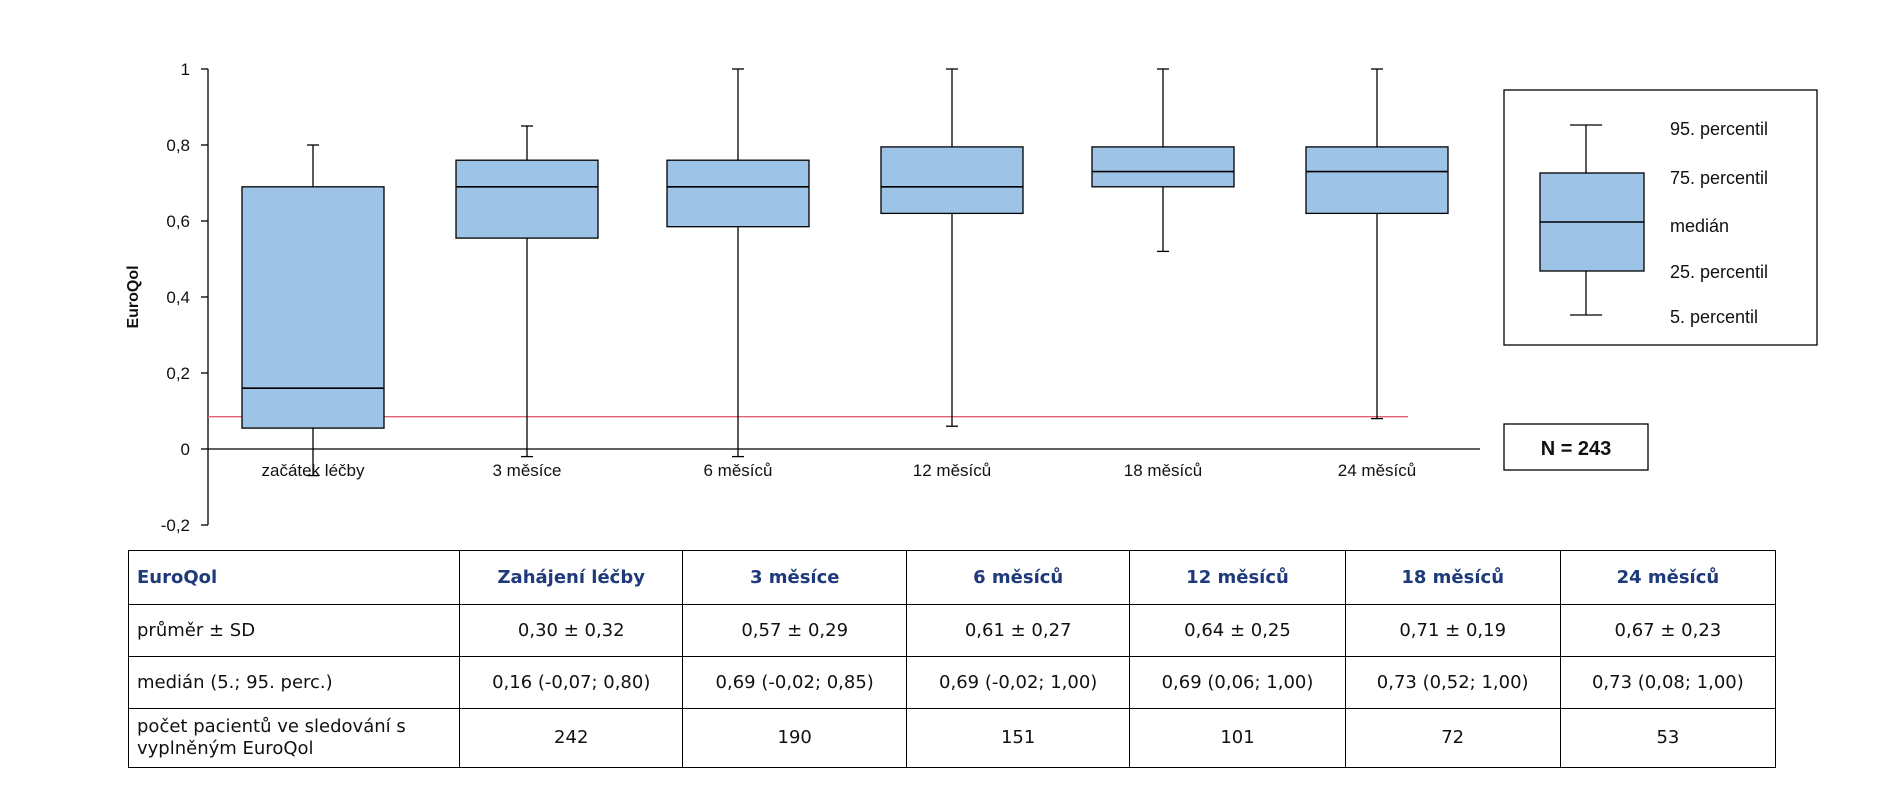 The height and width of the screenshot is (800, 1904). I want to click on n-box: N = 243, so click(1576, 447).